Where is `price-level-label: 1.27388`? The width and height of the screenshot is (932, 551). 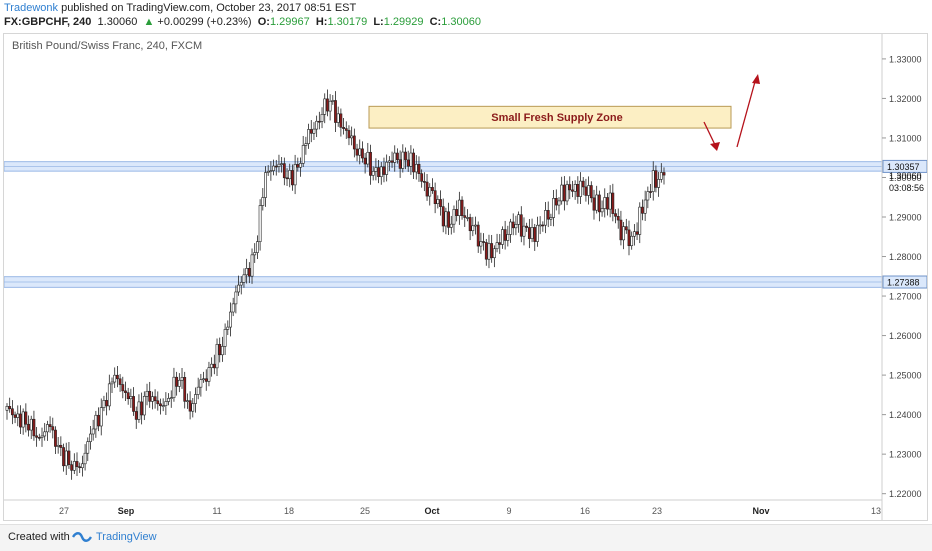
price-level-label: 1.27388 is located at coordinates (903, 283).